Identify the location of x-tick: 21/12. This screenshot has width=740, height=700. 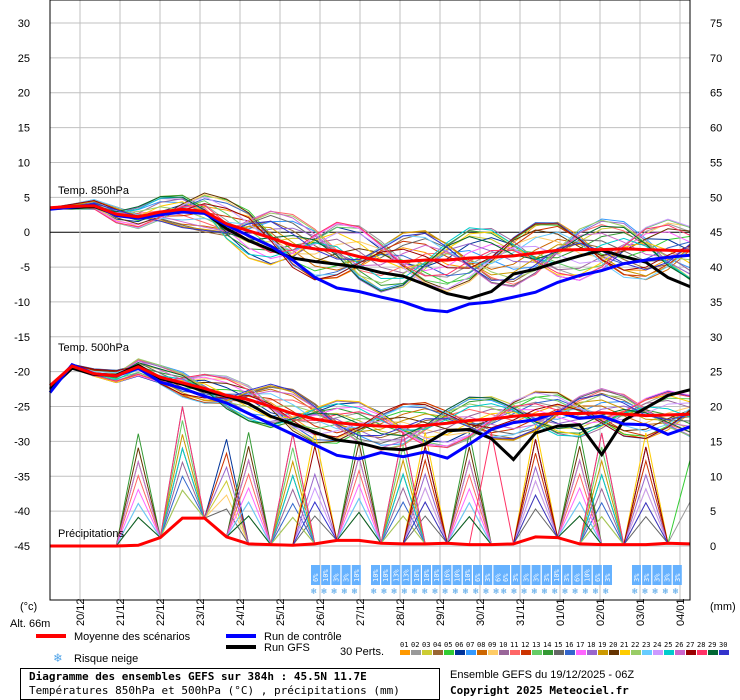
(121, 612).